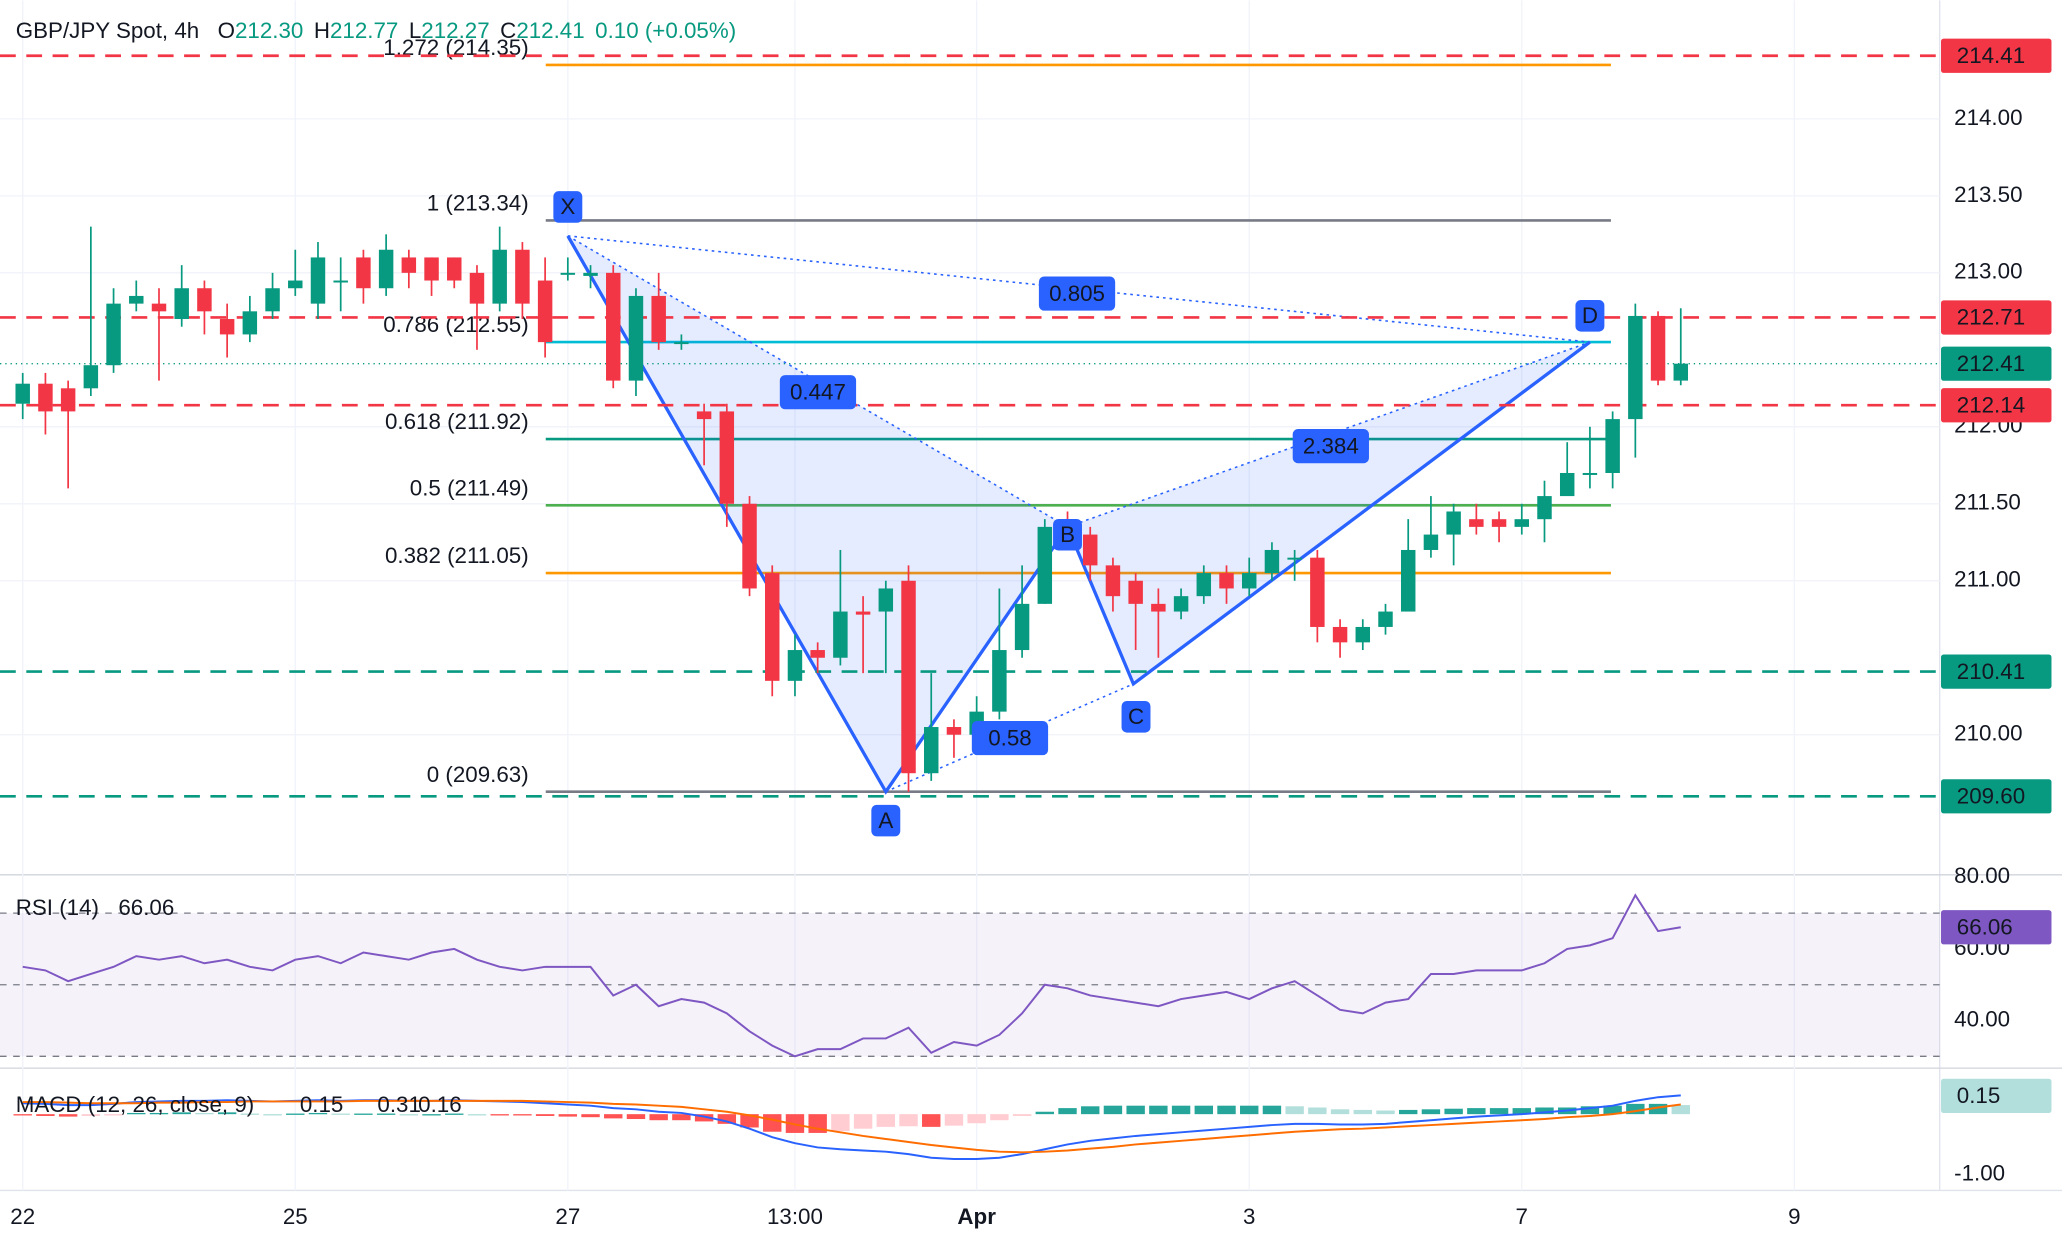 This screenshot has height=1246, width=2062. I want to click on ohlc-value: 212.77, so click(364, 30).